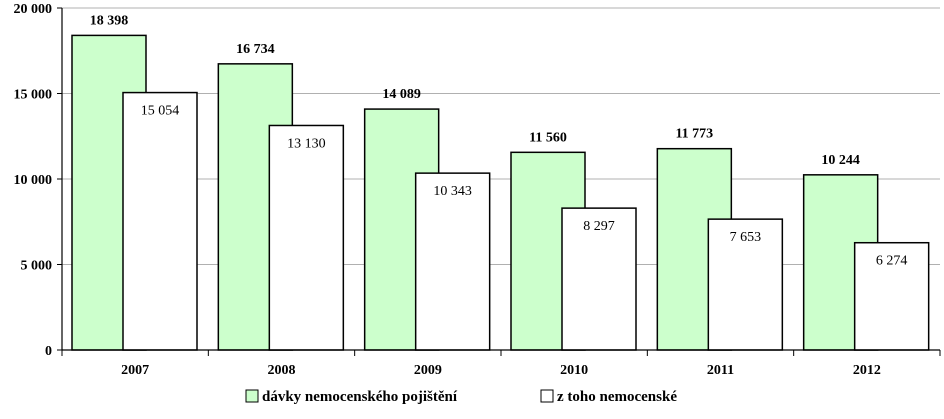 The height and width of the screenshot is (419, 944). Describe the element at coordinates (33, 180) in the screenshot. I see `y-tick-label: 10 000` at that location.